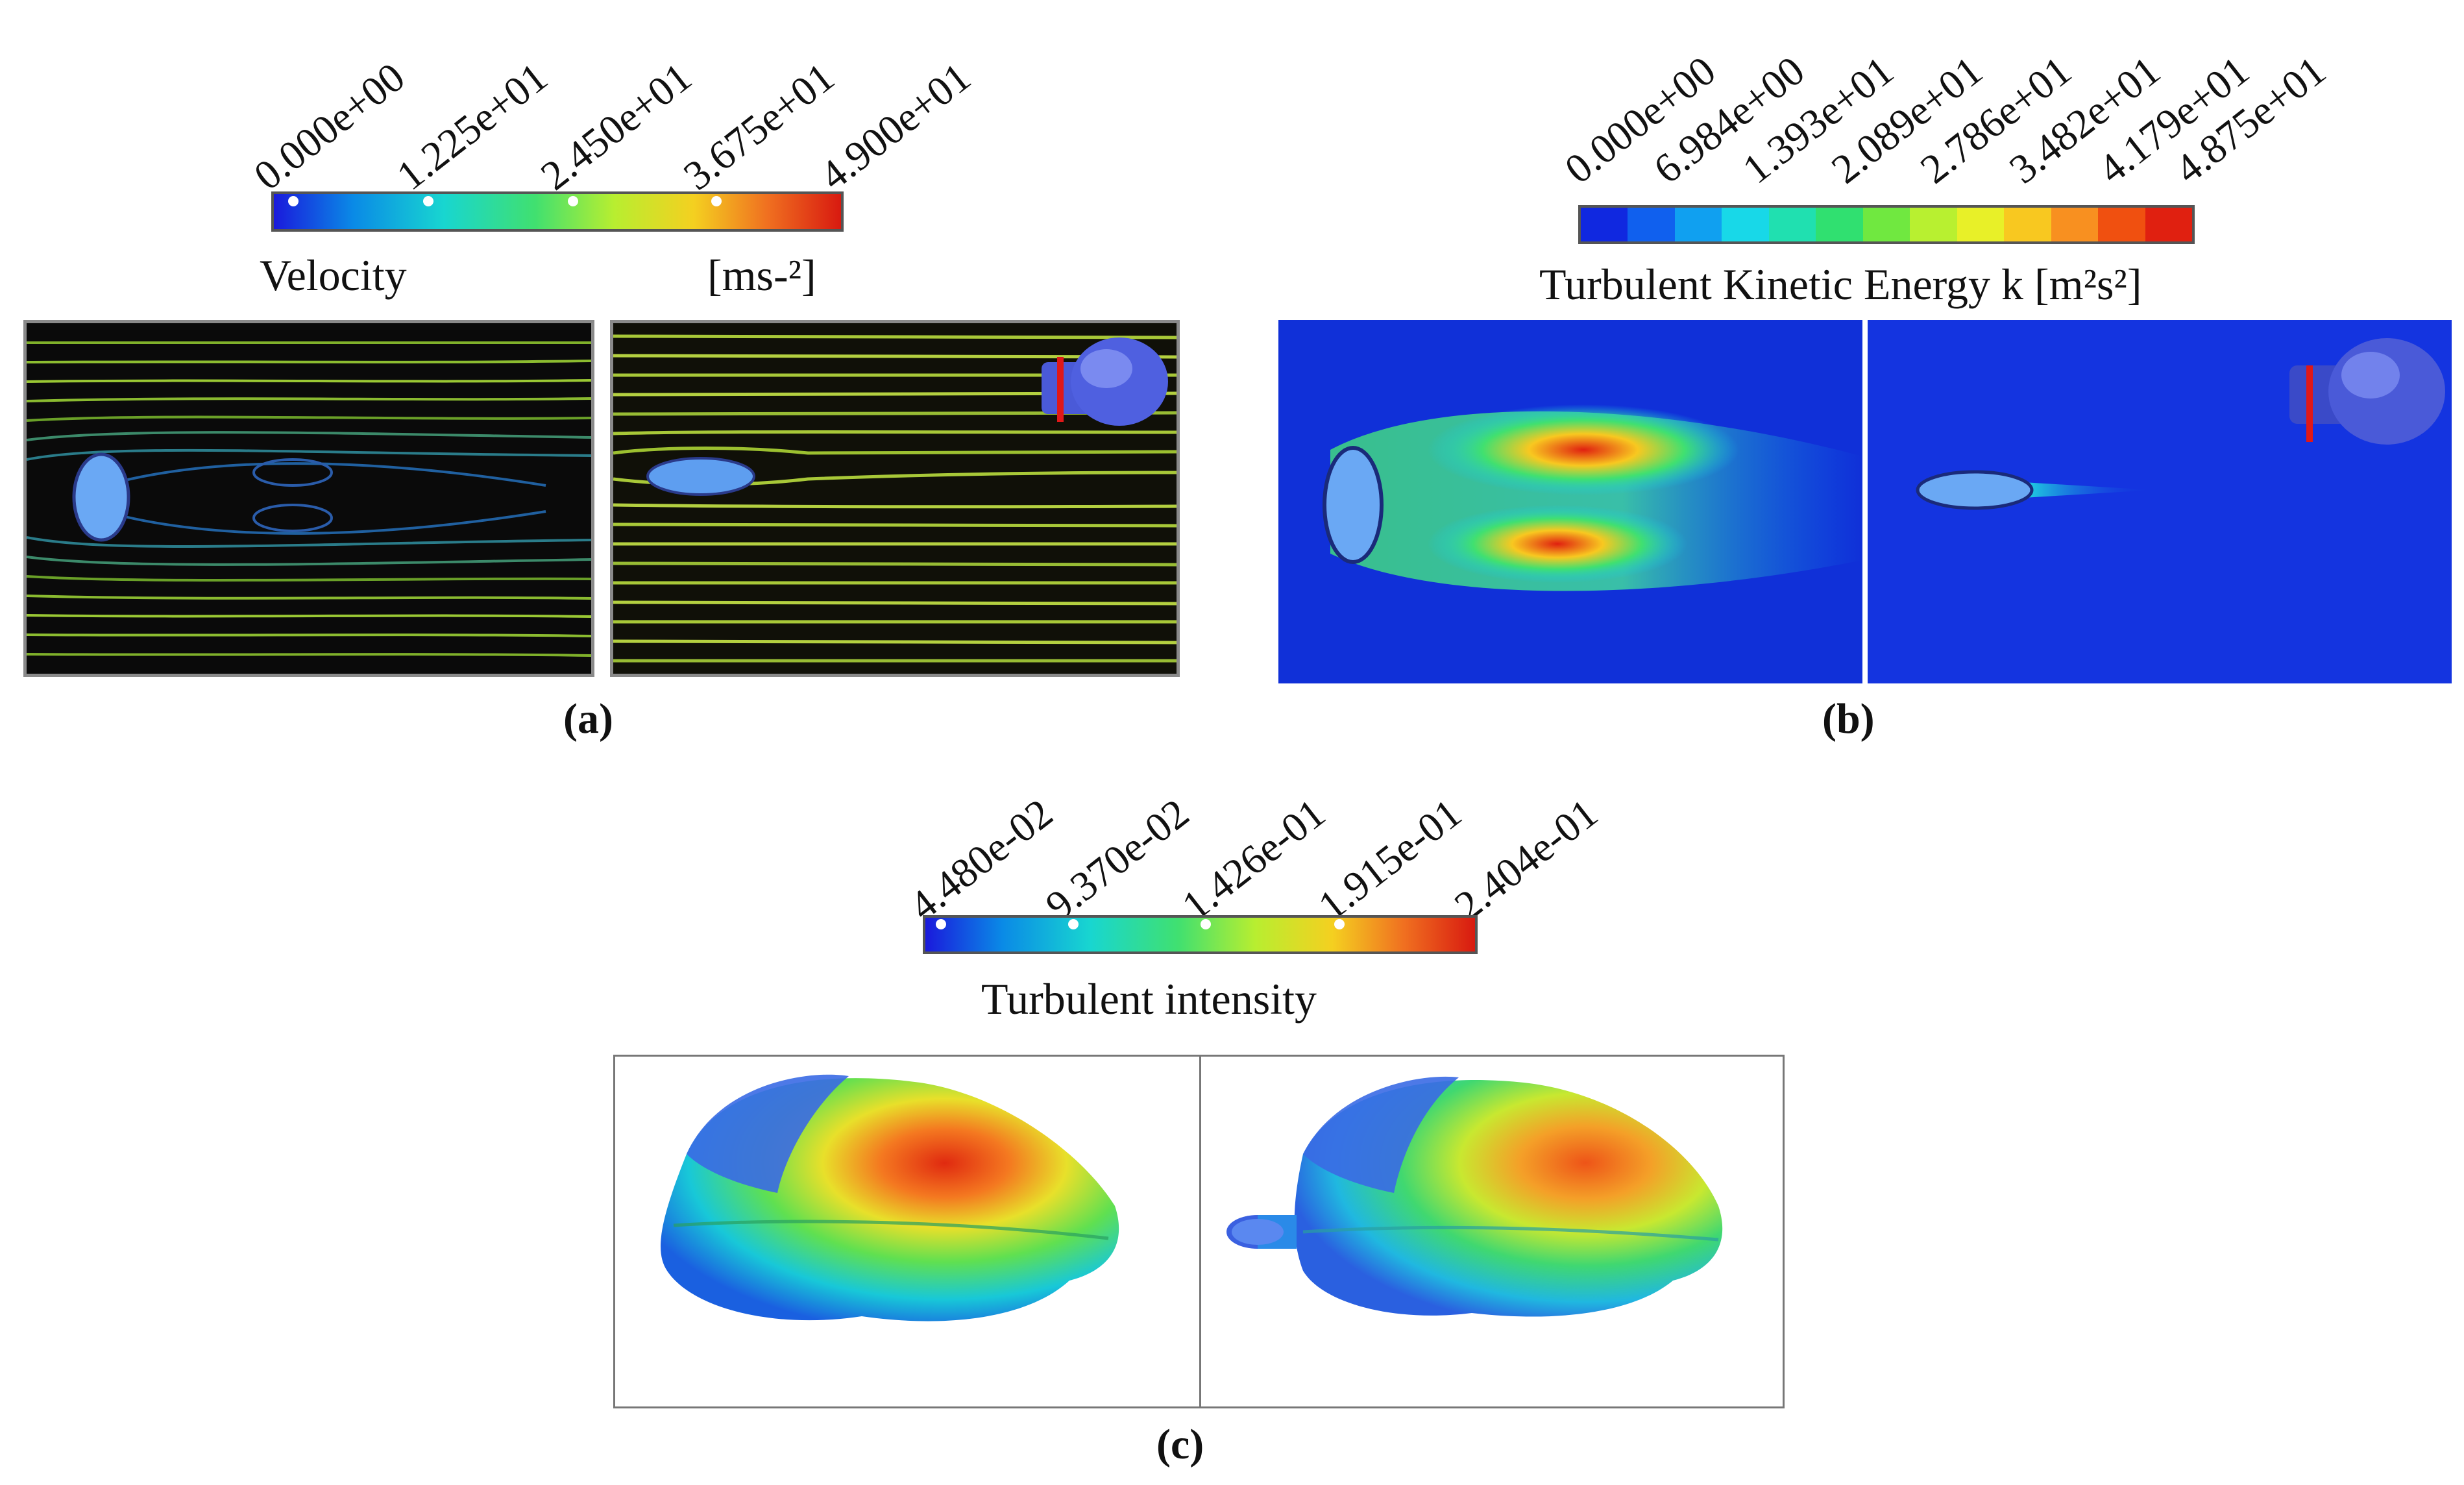 The image size is (2464, 1485). Describe the element at coordinates (1841, 284) in the screenshot. I see `tke-legend-title: Turbulent Kinetic Energy k [m²s²]` at that location.